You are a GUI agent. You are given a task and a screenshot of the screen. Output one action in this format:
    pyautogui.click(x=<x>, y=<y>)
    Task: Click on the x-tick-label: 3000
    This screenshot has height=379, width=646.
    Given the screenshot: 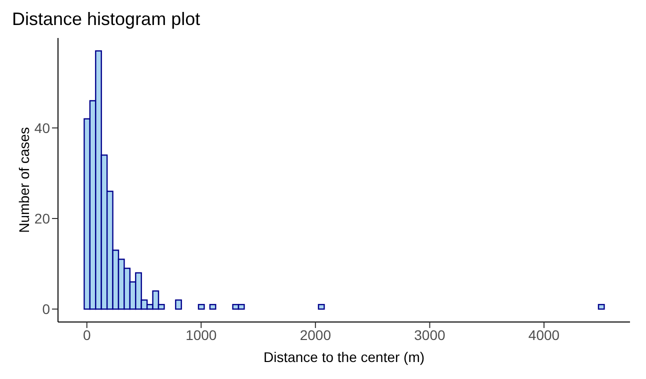 What is the action you would take?
    pyautogui.click(x=430, y=334)
    